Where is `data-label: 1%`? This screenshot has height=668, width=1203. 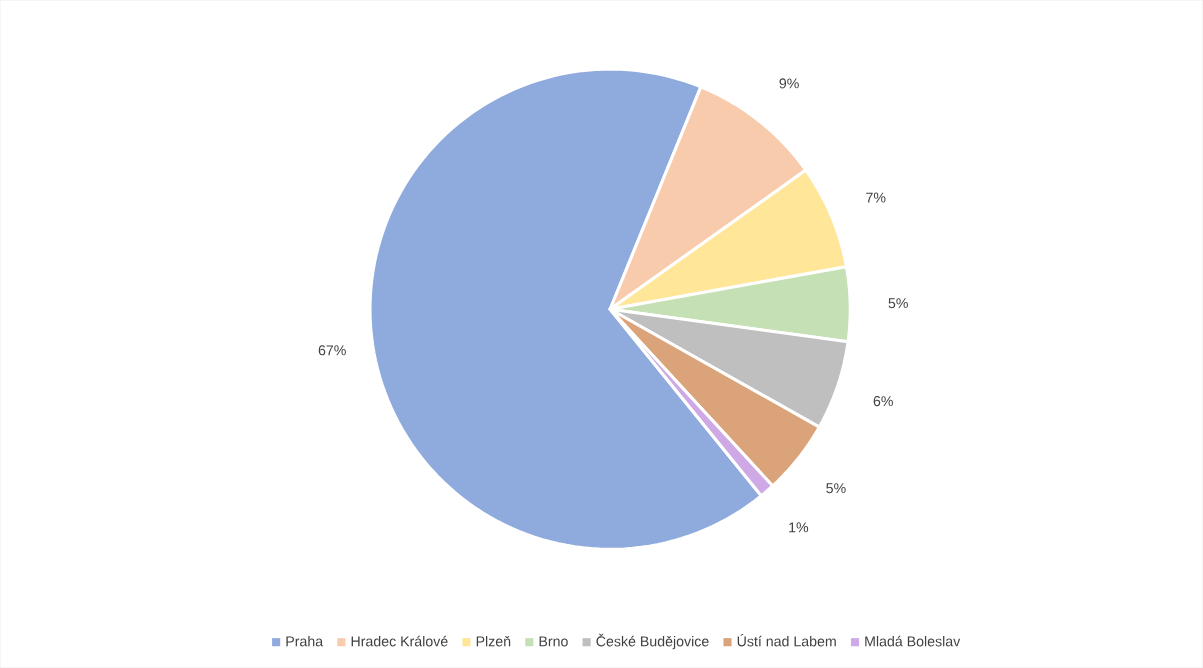 data-label: 1% is located at coordinates (799, 527).